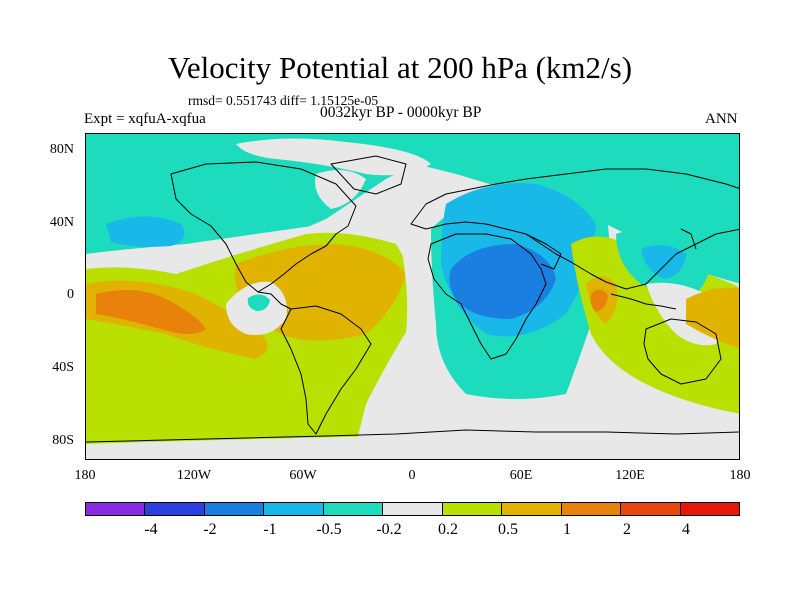 This screenshot has width=800, height=600. I want to click on lon-label-60w: 60W, so click(303, 475).